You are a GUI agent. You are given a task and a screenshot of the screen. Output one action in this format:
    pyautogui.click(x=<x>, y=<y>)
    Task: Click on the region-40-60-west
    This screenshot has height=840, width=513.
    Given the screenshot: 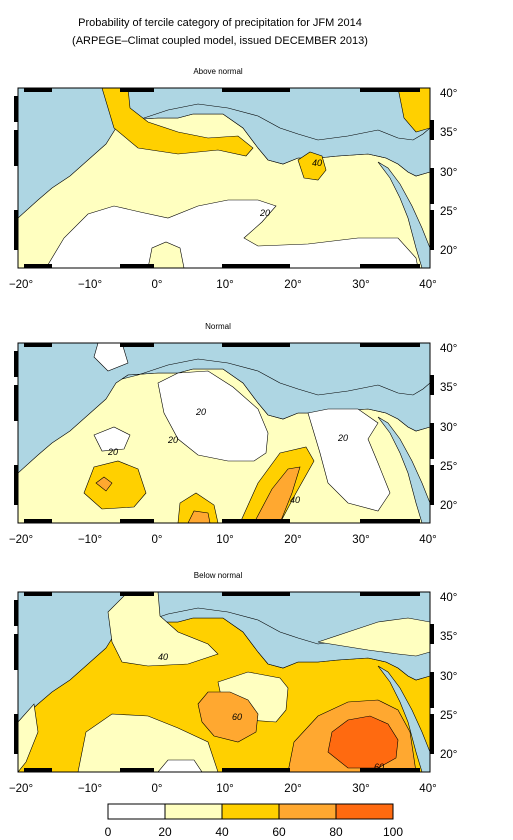 What is the action you would take?
    pyautogui.click(x=177, y=122)
    